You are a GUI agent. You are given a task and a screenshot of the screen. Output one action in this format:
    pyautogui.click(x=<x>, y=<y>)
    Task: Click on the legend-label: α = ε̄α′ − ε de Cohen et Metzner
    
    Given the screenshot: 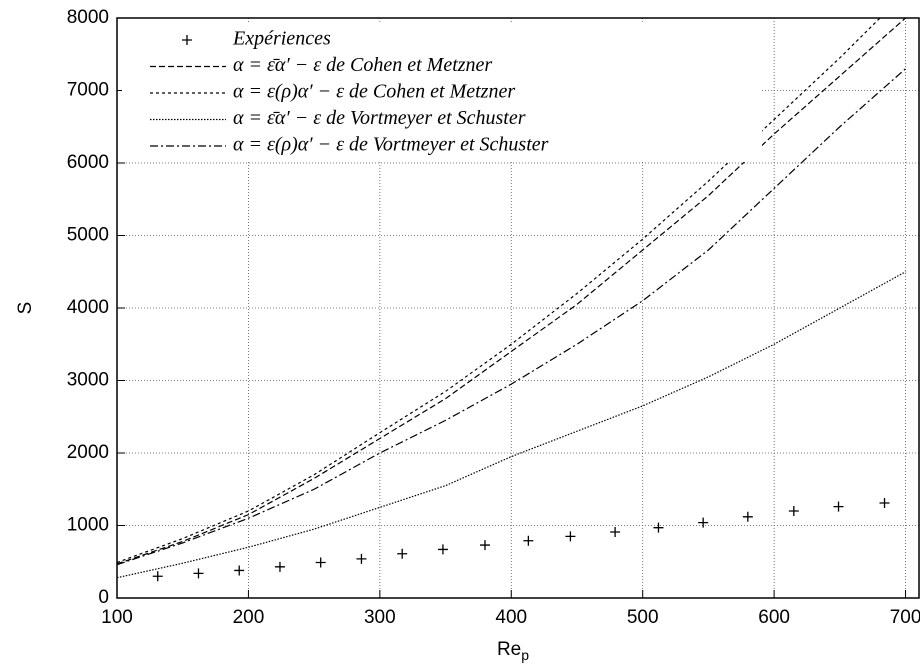 What is the action you would take?
    pyautogui.click(x=362, y=65)
    